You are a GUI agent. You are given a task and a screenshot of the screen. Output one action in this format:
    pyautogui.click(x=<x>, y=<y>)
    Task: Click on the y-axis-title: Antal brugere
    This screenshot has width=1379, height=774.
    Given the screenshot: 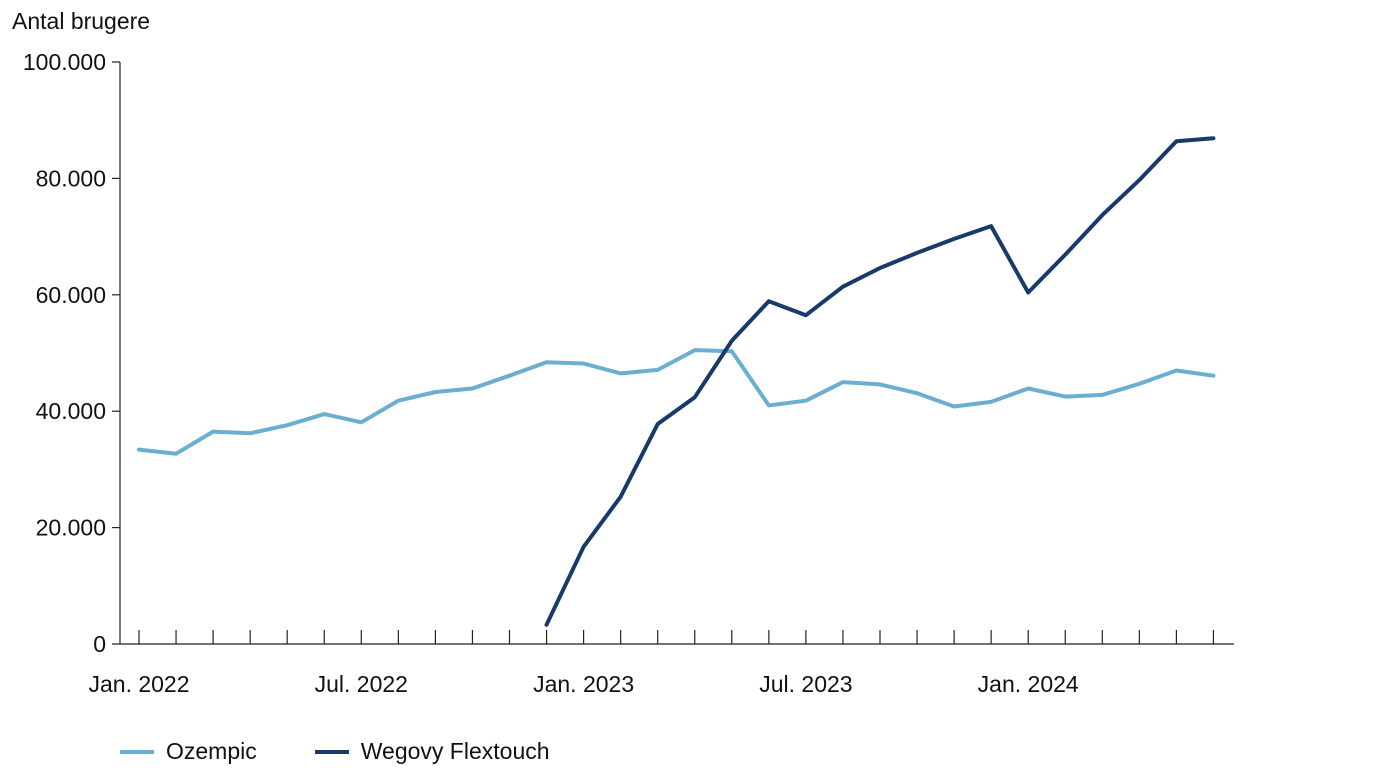 What is the action you would take?
    pyautogui.click(x=81, y=21)
    